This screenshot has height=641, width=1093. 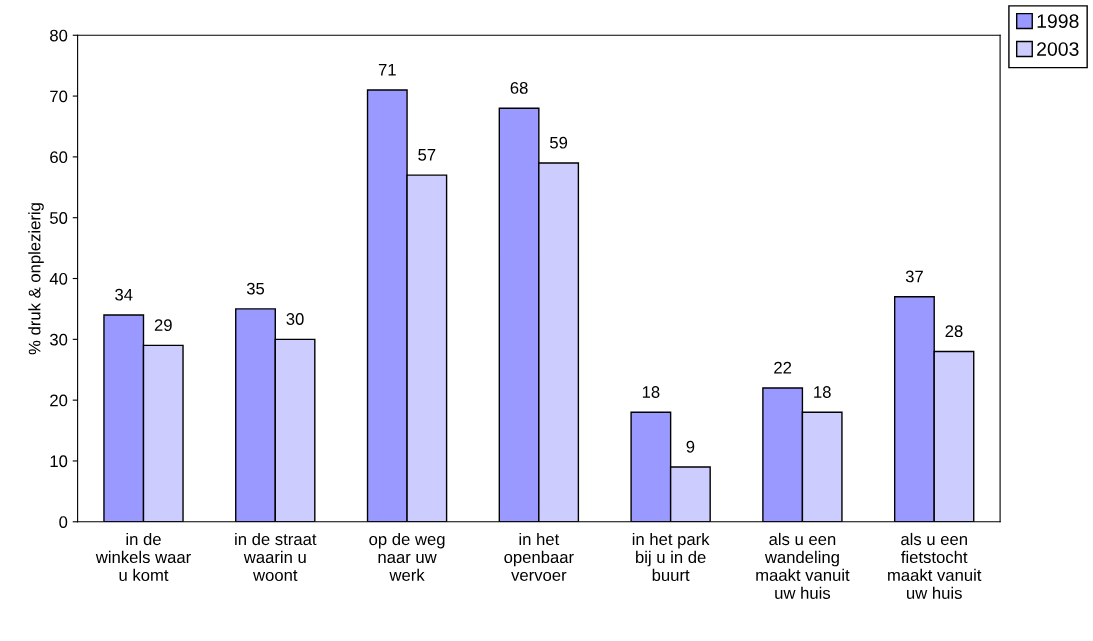 What do you see at coordinates (1058, 21) in the screenshot?
I see `legend-label: 1998` at bounding box center [1058, 21].